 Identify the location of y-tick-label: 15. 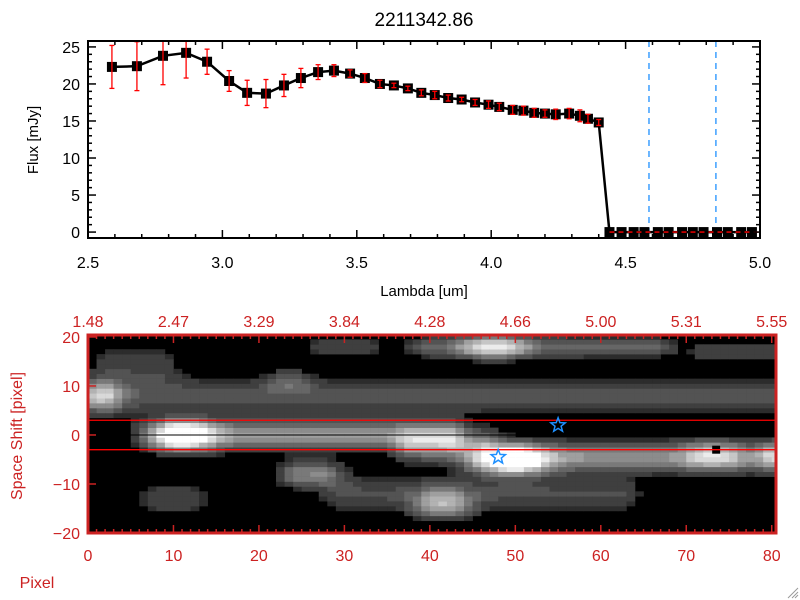
(71, 122).